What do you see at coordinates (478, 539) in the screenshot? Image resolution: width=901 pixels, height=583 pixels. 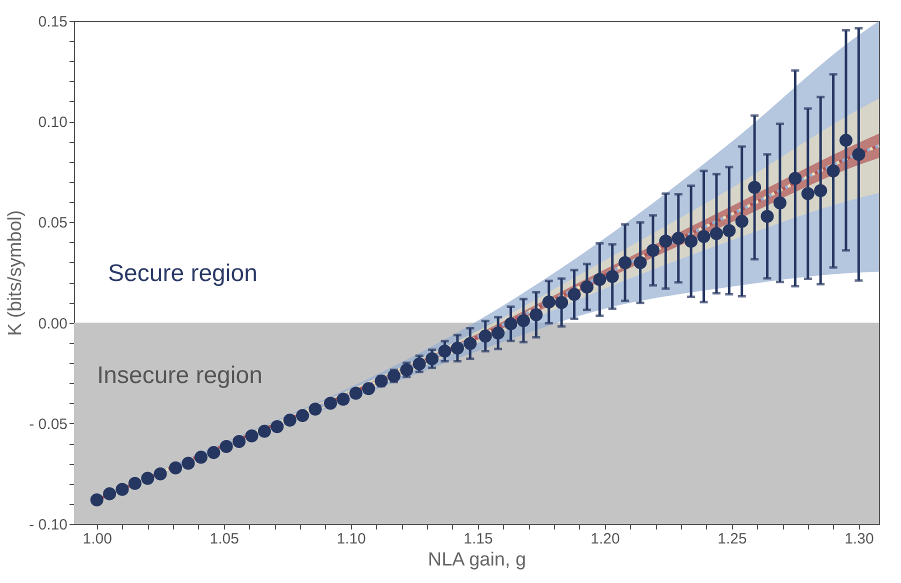 I see `x-tick-label: 1.15` at bounding box center [478, 539].